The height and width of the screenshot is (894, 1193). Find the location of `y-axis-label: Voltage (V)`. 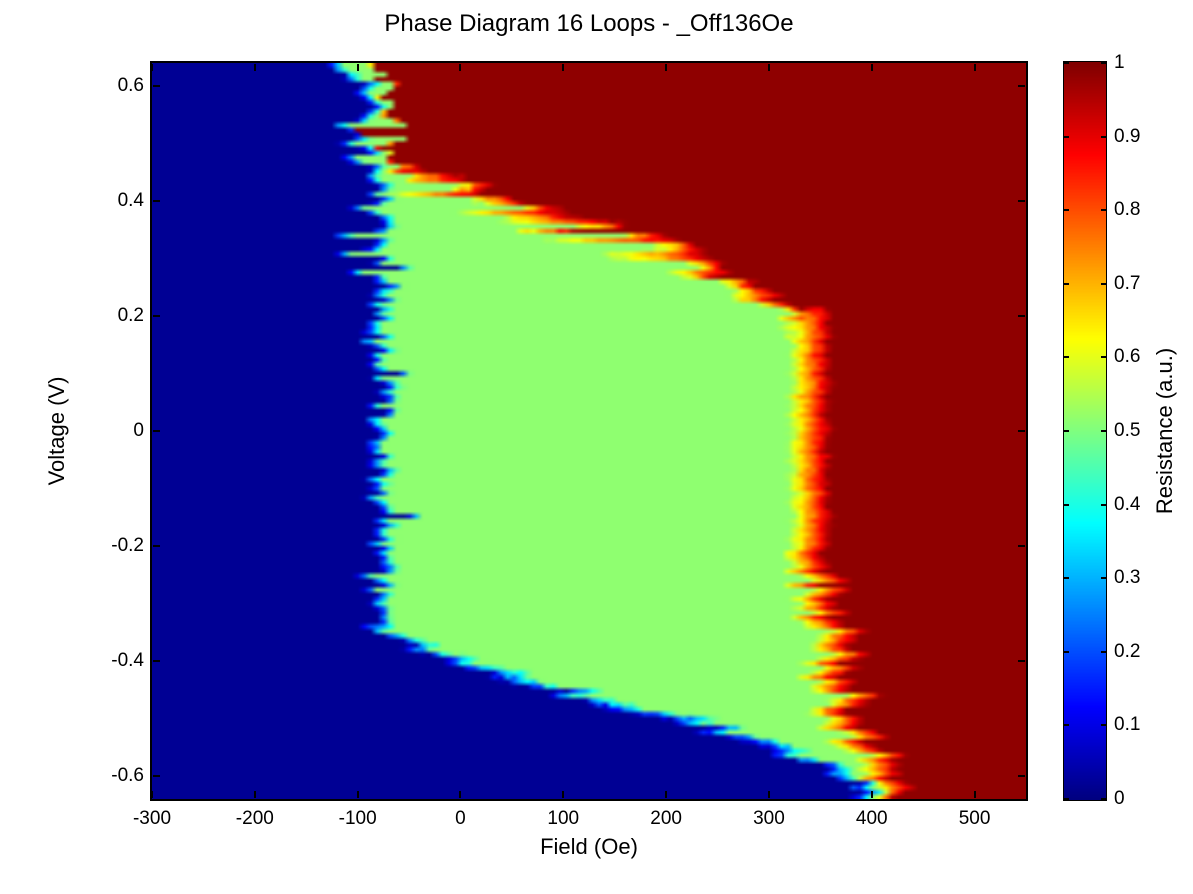

y-axis-label: Voltage (V) is located at coordinates (56, 431).